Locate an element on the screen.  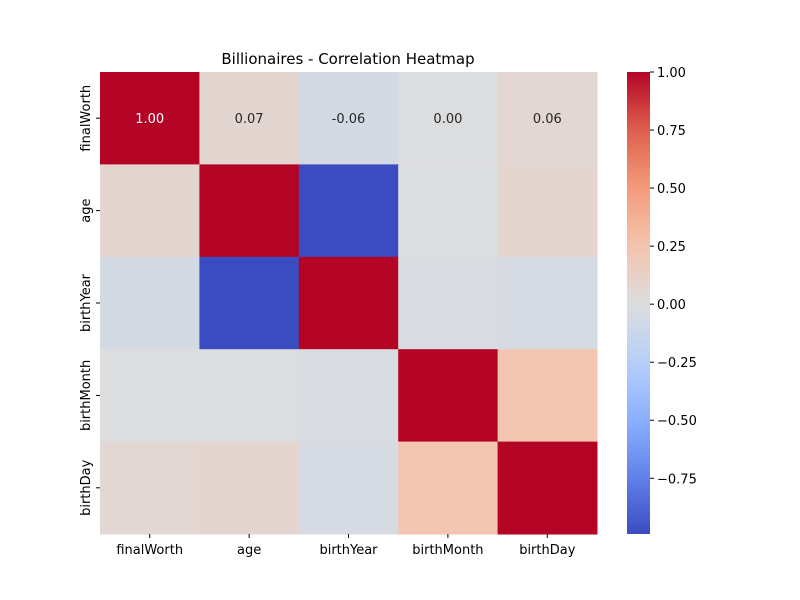
heatmap-cell-finalWorth-birthMonth is located at coordinates (448, 118).